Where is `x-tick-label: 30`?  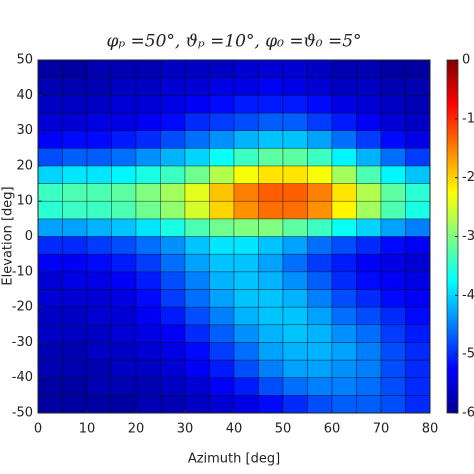
x-tick-label: 30 is located at coordinates (185, 429).